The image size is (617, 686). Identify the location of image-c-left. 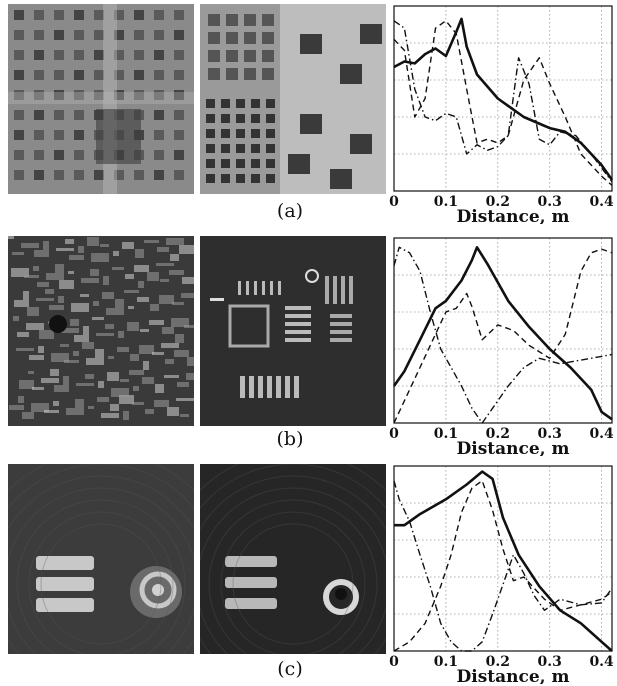
(101, 559).